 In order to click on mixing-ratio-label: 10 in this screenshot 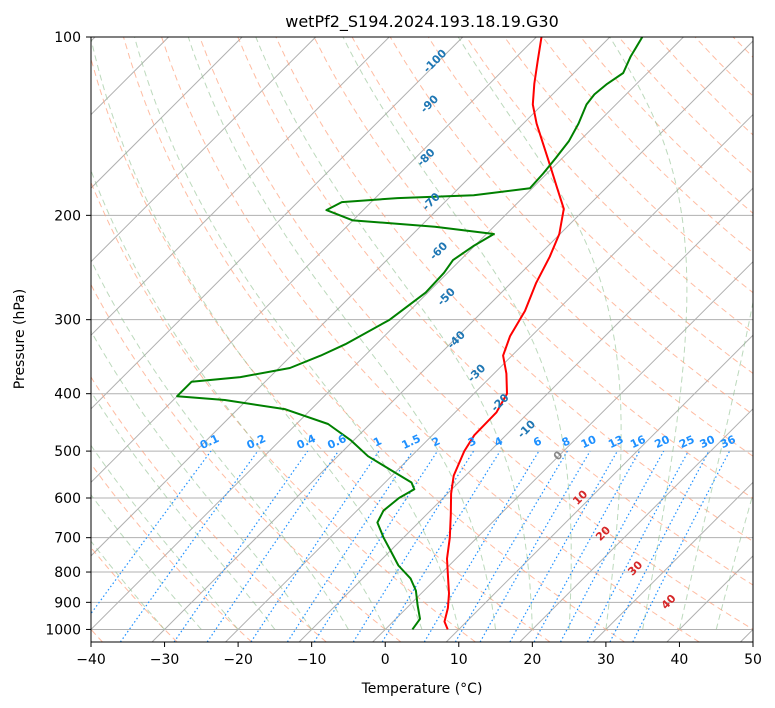, I will do `click(589, 442)`.